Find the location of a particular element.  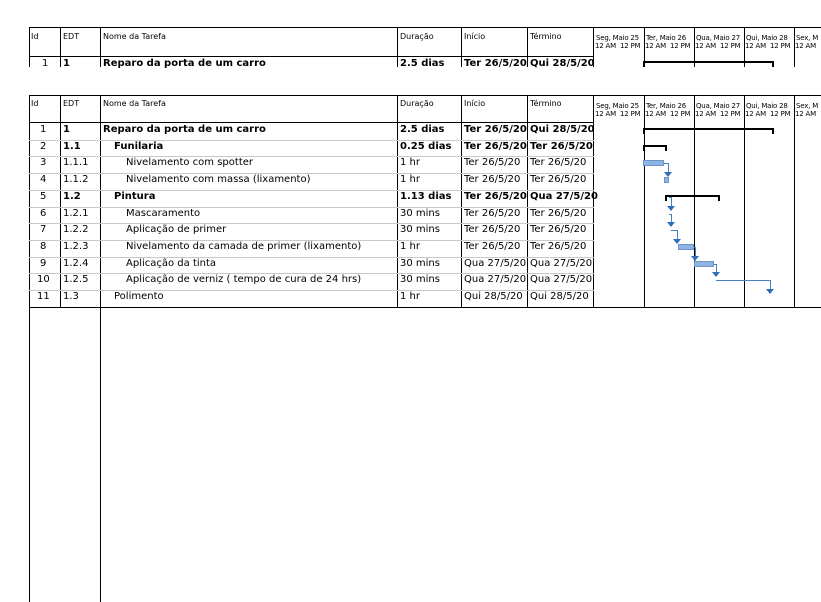

row-id: 9 is located at coordinates (43, 263).